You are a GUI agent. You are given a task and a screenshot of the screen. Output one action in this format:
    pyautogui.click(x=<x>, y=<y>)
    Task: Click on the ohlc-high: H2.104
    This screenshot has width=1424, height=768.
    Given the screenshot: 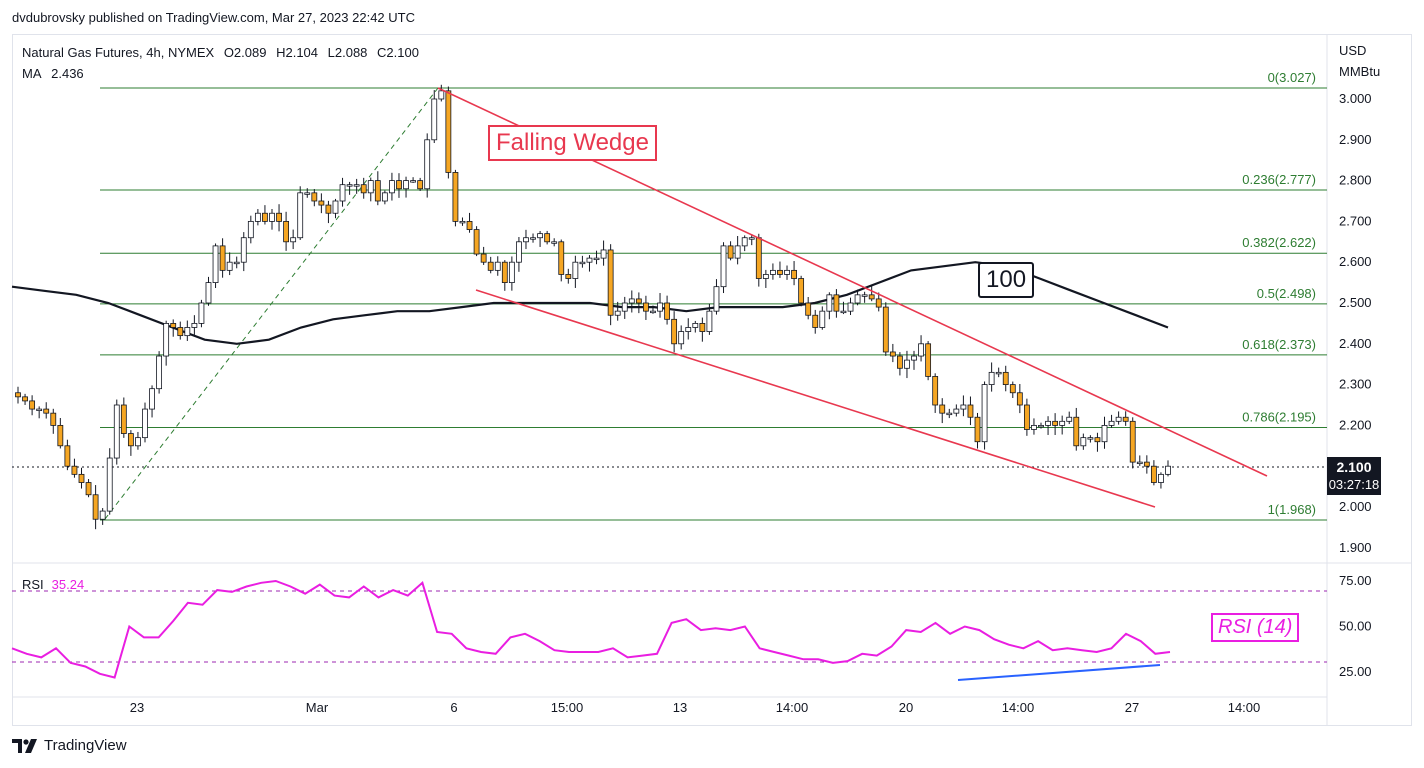 What is the action you would take?
    pyautogui.click(x=297, y=52)
    